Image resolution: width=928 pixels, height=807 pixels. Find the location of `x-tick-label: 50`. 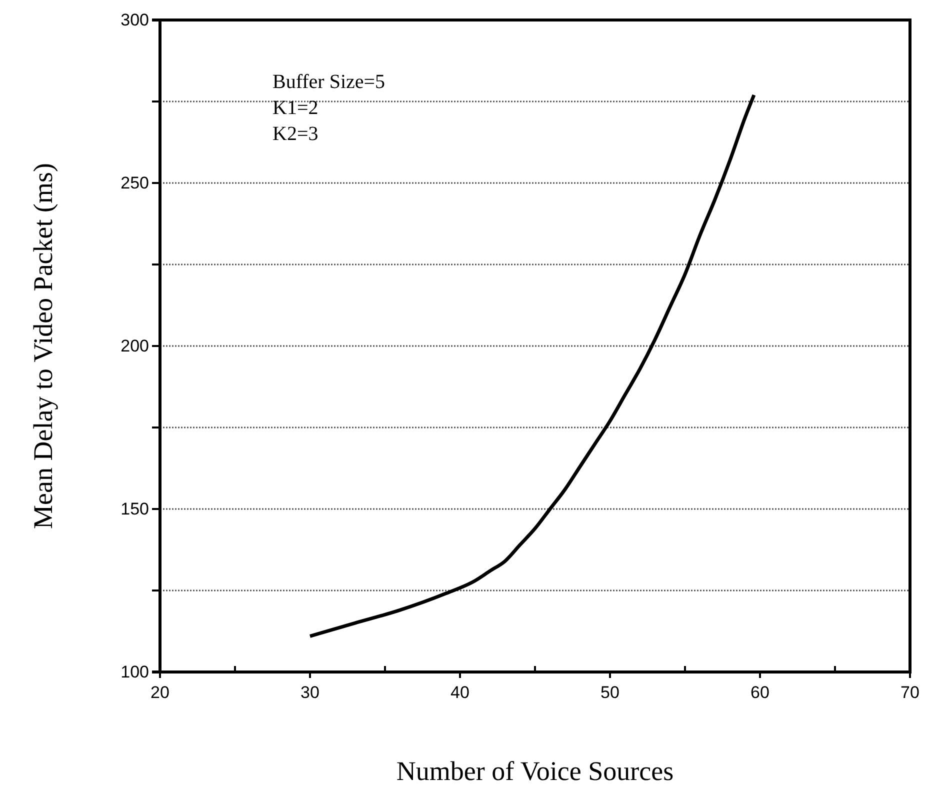

x-tick-label: 50 is located at coordinates (610, 692).